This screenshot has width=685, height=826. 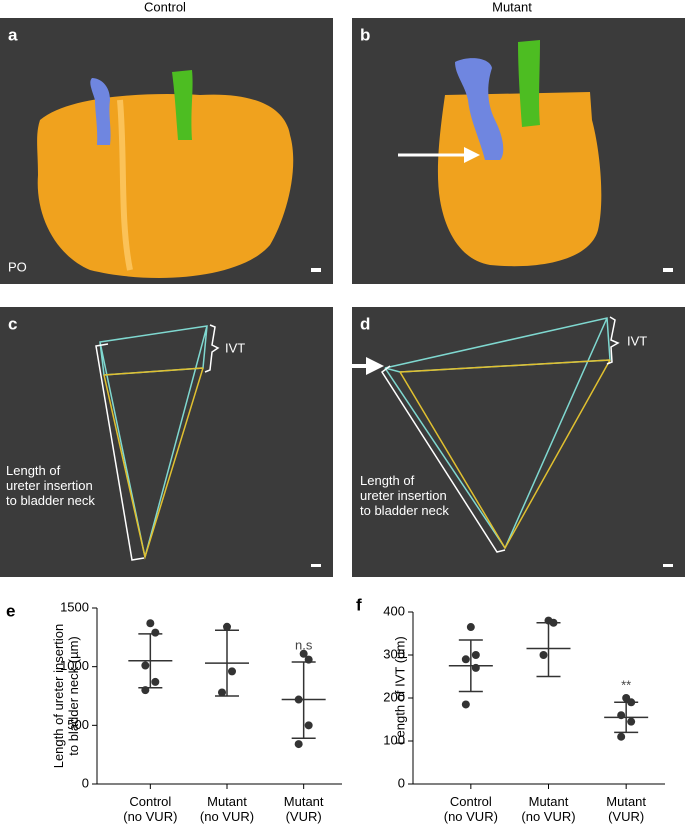 What do you see at coordinates (365, 323) in the screenshot?
I see `panel-label: d` at bounding box center [365, 323].